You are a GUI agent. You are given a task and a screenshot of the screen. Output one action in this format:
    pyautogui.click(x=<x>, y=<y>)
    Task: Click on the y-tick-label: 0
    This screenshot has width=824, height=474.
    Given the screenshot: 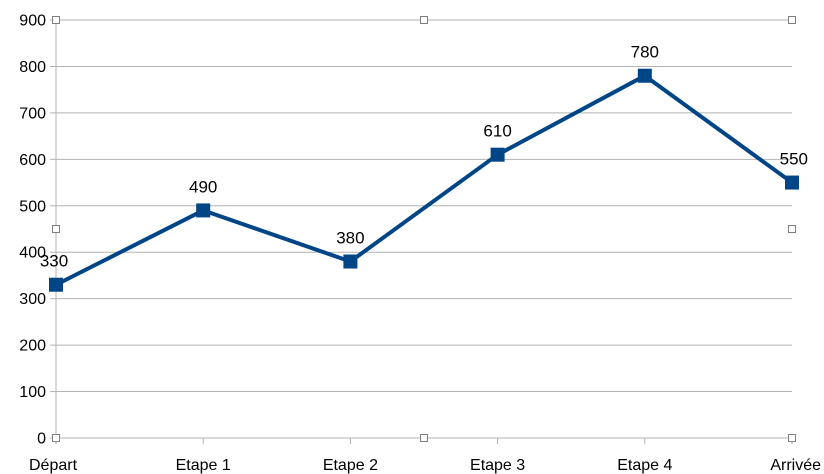 What is the action you would take?
    pyautogui.click(x=41, y=439)
    